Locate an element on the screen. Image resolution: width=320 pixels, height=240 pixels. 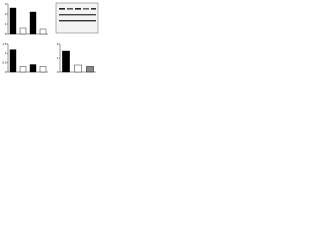
figure: 0 1 2 3 0 0.5 1 1.5 0 1 2 is located at coordinates (50, 38).